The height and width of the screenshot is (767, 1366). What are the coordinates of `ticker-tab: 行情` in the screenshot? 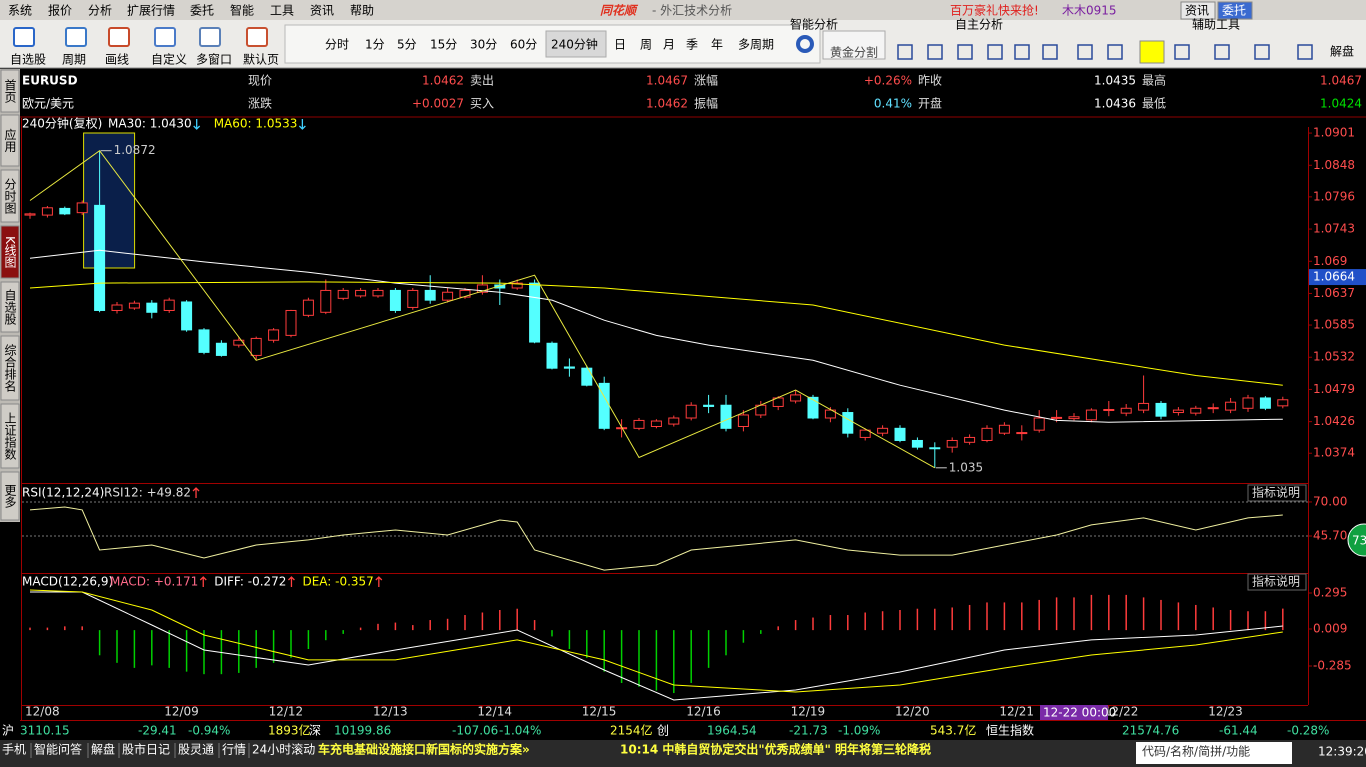 It's located at (234, 750).